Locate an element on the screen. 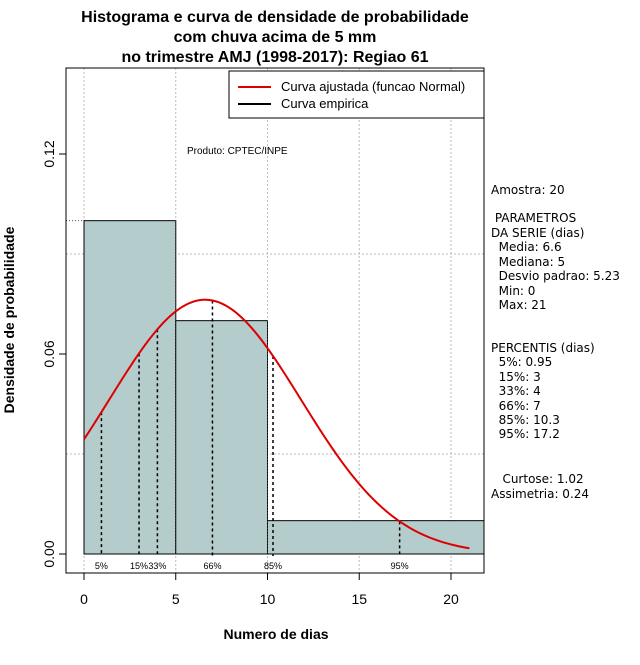  percentile-label: 33% is located at coordinates (157, 566).